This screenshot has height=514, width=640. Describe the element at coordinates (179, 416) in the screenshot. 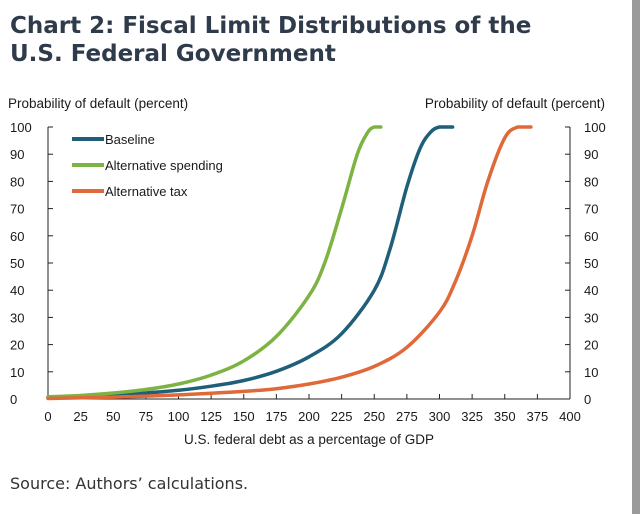

I see `x-tick-label: 100` at that location.